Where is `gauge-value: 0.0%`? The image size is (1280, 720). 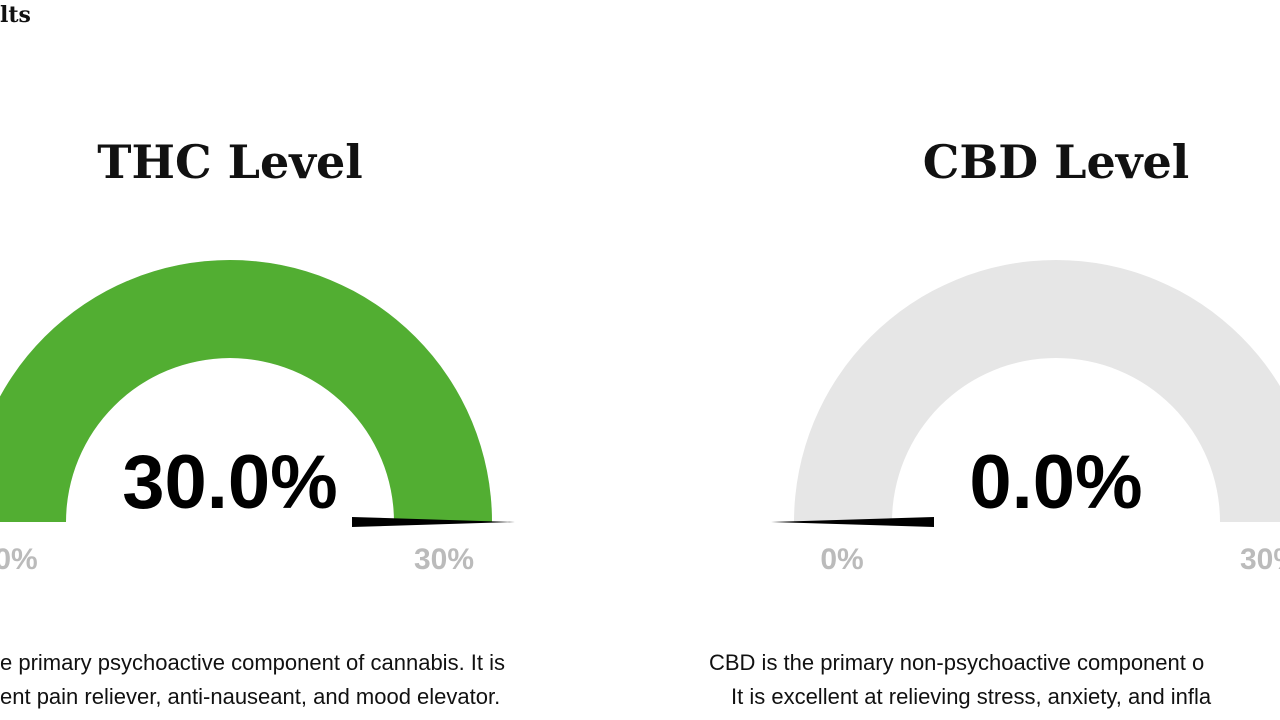 gauge-value: 0.0% is located at coordinates (1055, 482).